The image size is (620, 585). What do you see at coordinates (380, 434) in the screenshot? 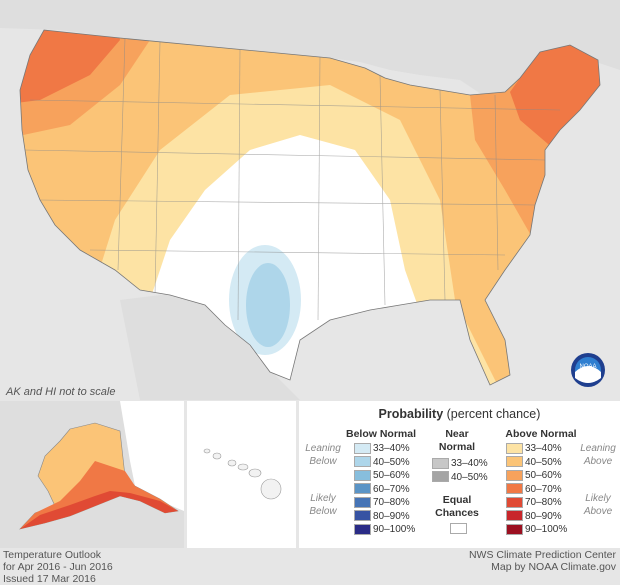
I see `below-normal-heading: Below Normal` at bounding box center [380, 434].